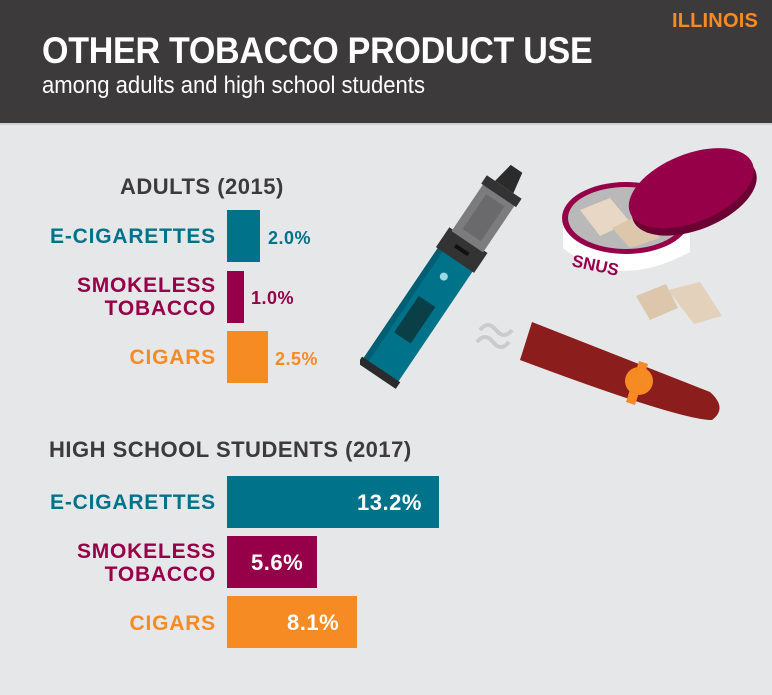  I want to click on bar-adults-cigars, so click(247, 357).